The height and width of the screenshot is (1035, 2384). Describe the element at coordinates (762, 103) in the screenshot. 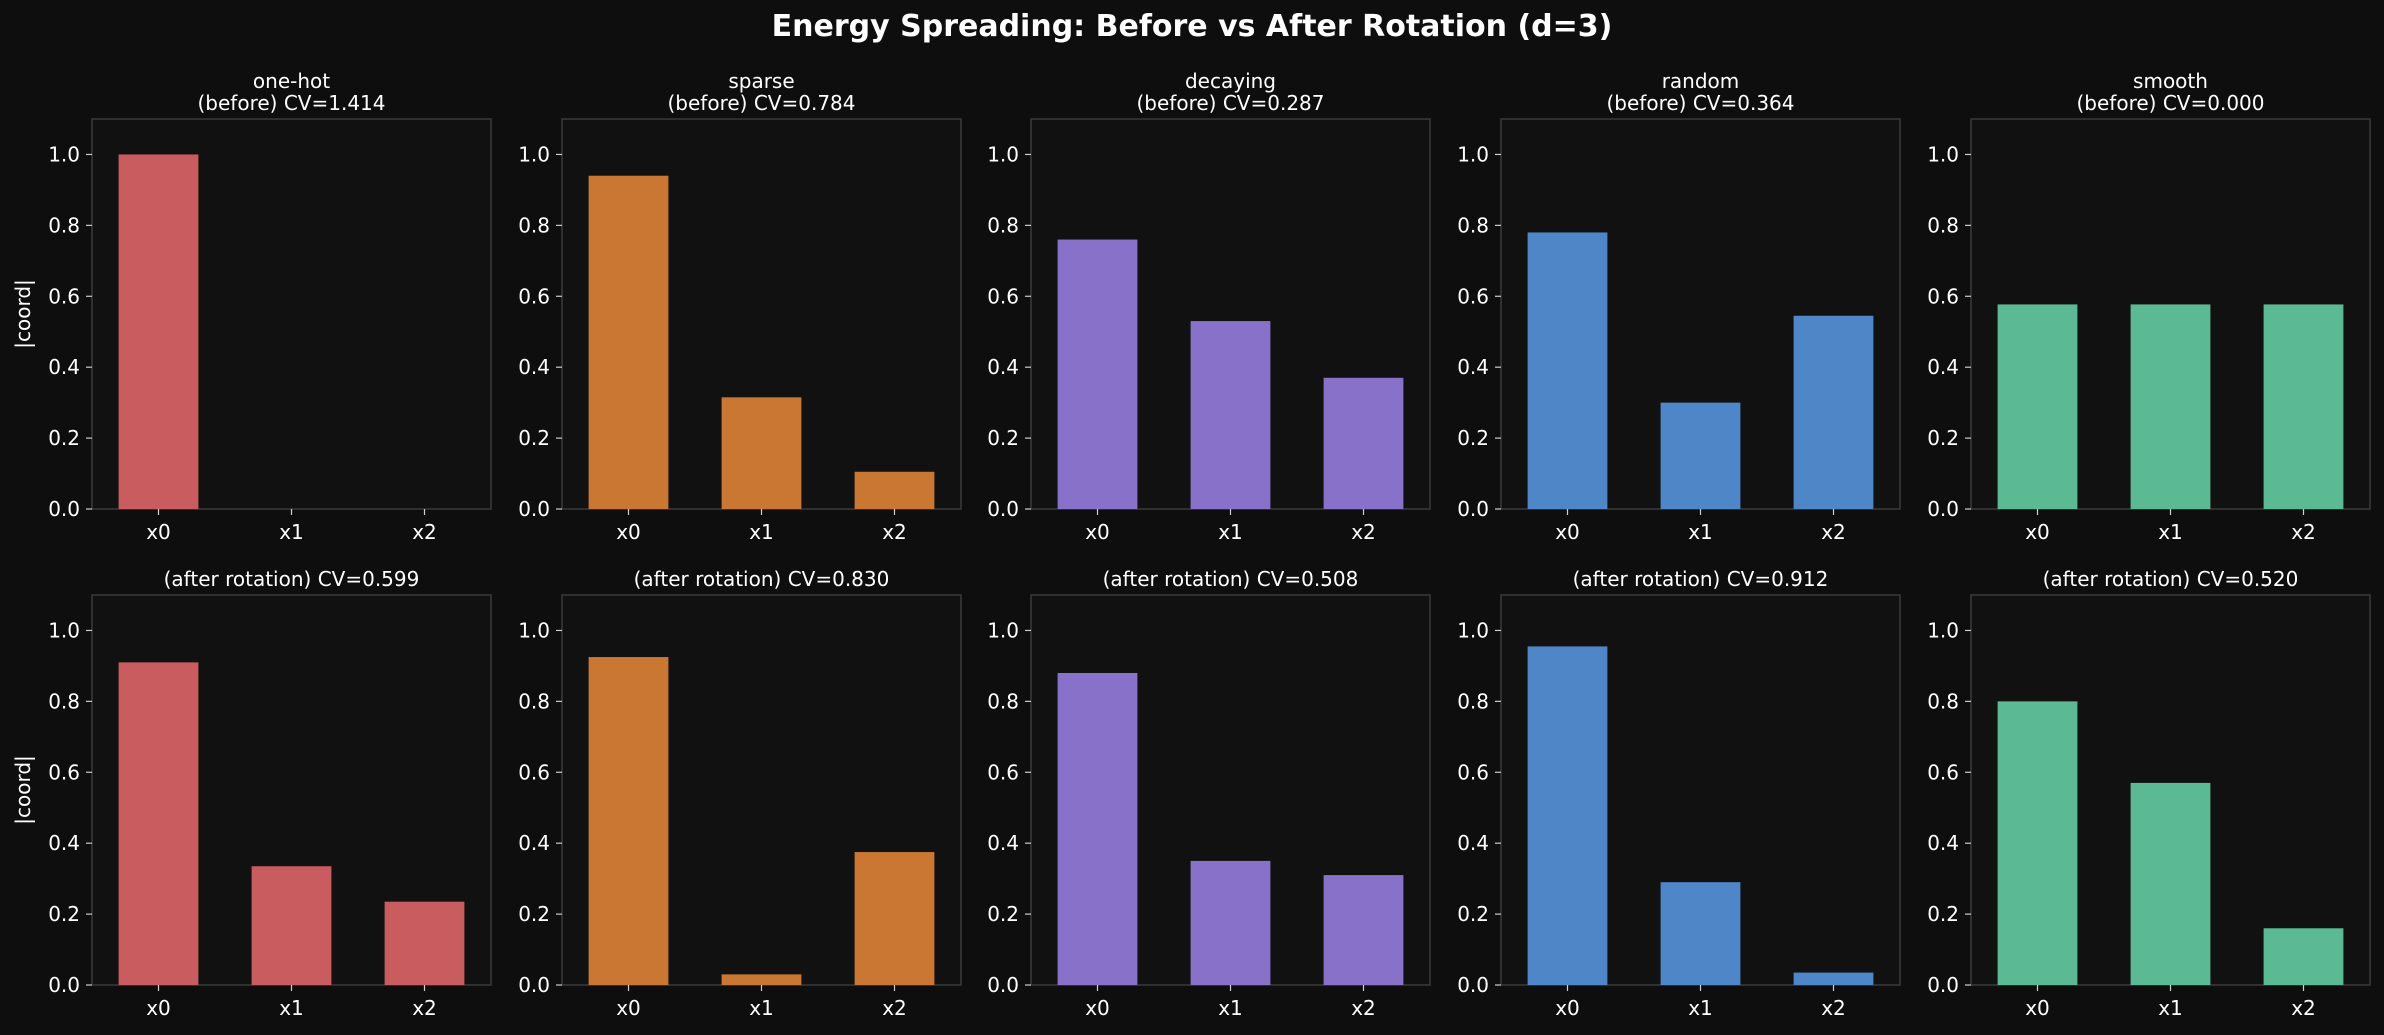

I see `subplot-title-line: (before) CV=0.784` at that location.